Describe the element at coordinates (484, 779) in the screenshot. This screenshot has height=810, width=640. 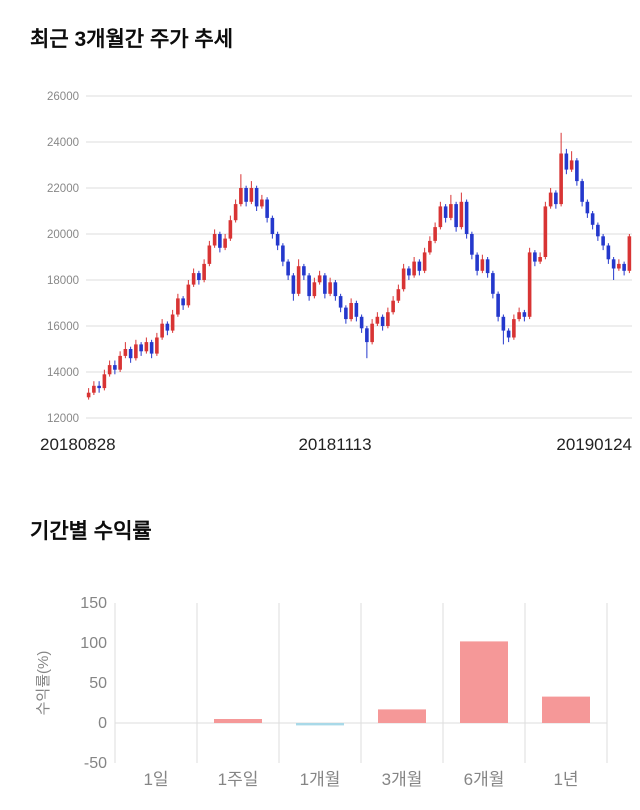
I see `category-label: 6개월` at that location.